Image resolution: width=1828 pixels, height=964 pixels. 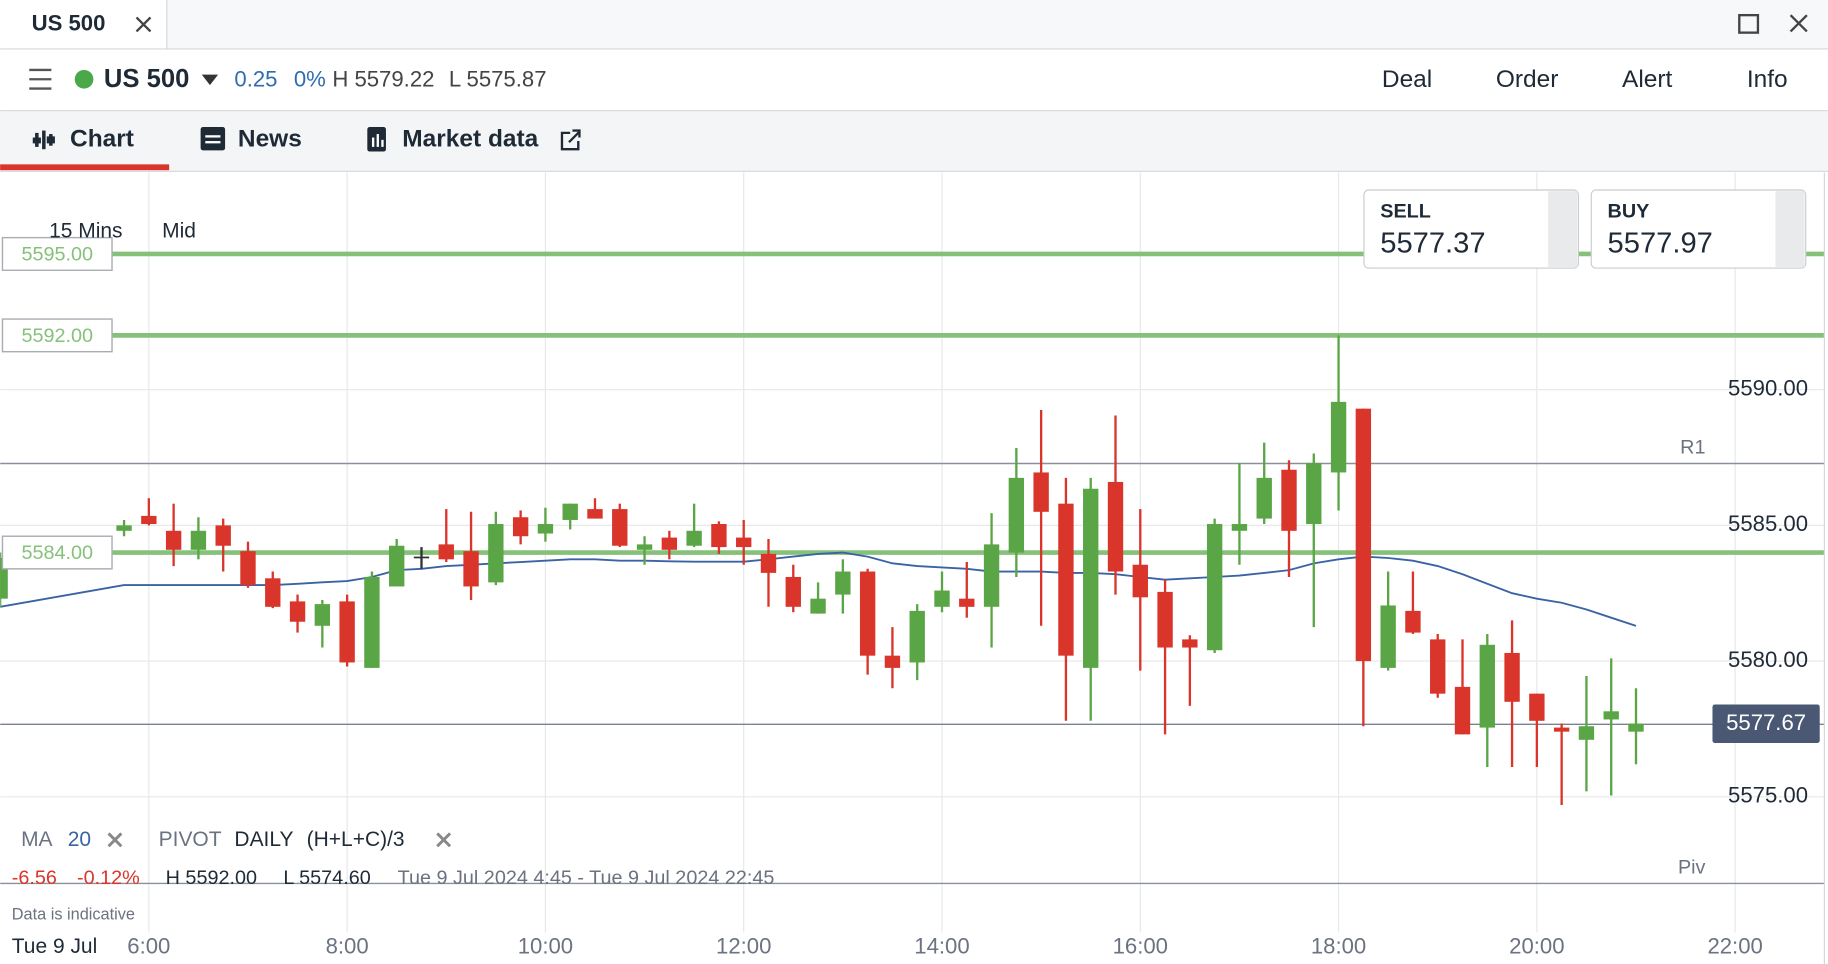 I want to click on action: Alert, so click(x=1647, y=79).